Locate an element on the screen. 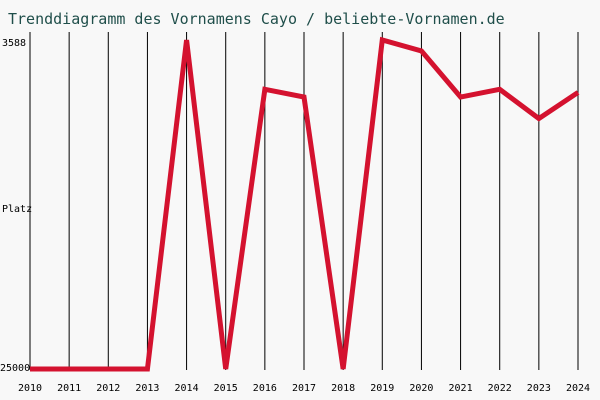 The image size is (600, 400). x-tick-label-2015: 2015 is located at coordinates (226, 388).